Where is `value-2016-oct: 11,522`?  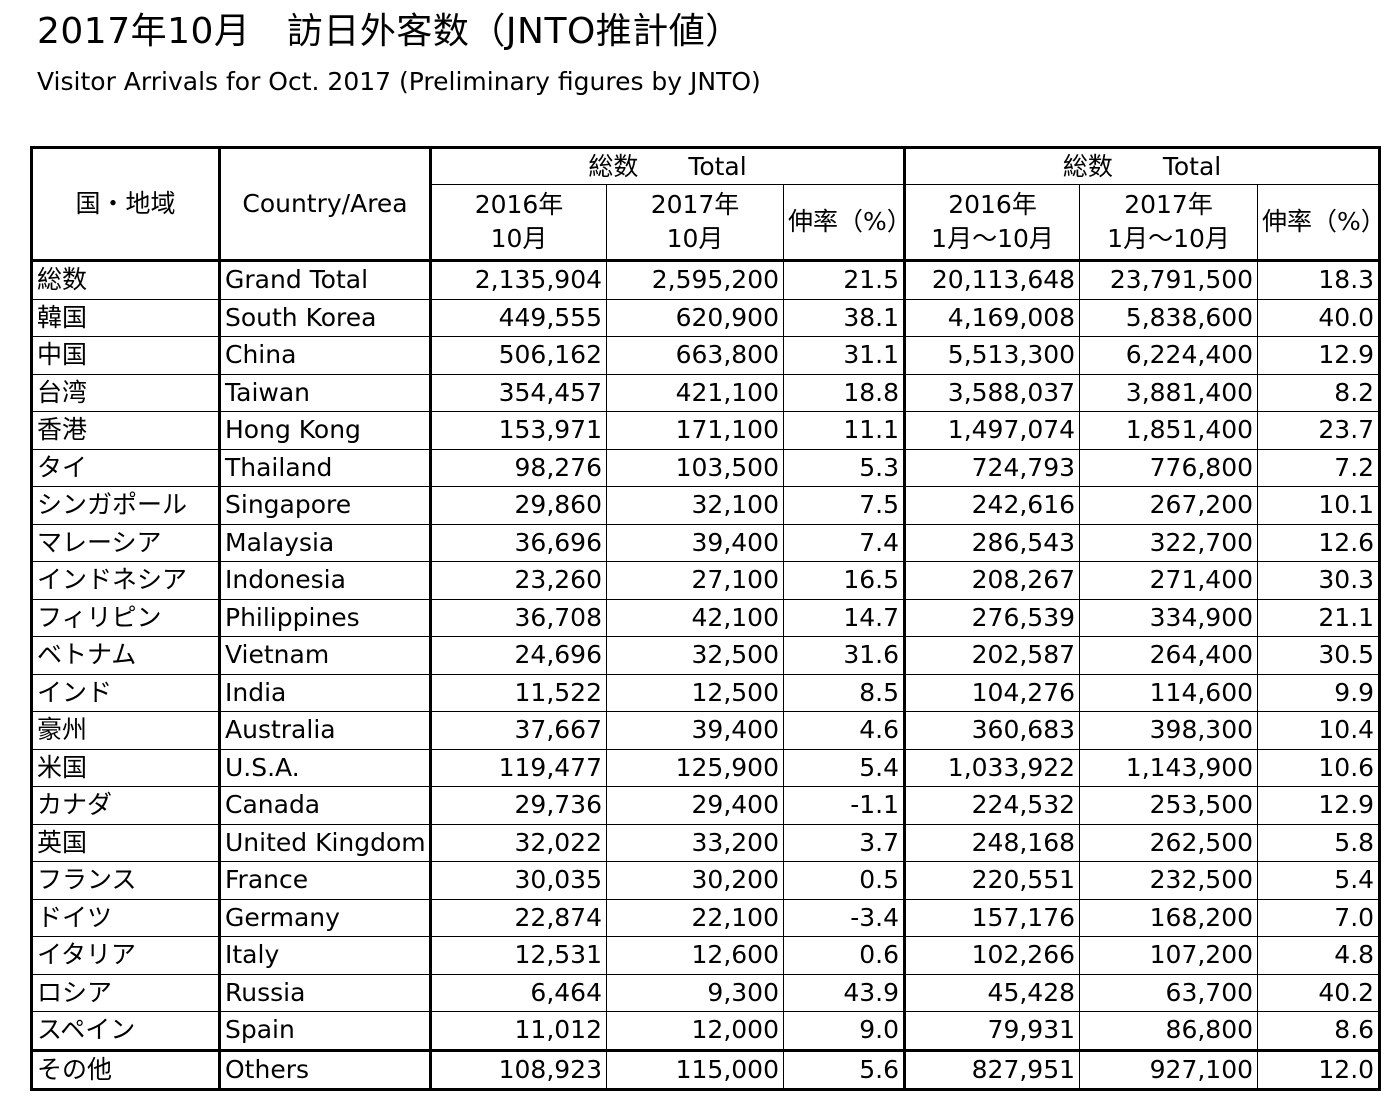 value-2016-oct: 11,522 is located at coordinates (518, 692).